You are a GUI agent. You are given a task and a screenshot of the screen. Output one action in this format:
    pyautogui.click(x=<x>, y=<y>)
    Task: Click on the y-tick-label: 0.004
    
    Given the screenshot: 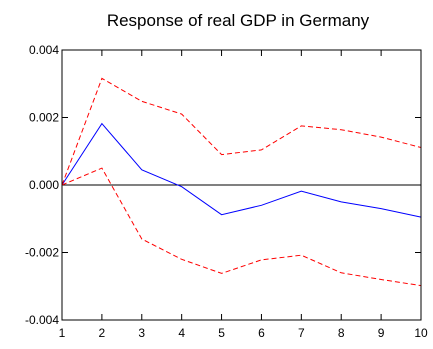 What is the action you would take?
    pyautogui.click(x=44, y=50)
    